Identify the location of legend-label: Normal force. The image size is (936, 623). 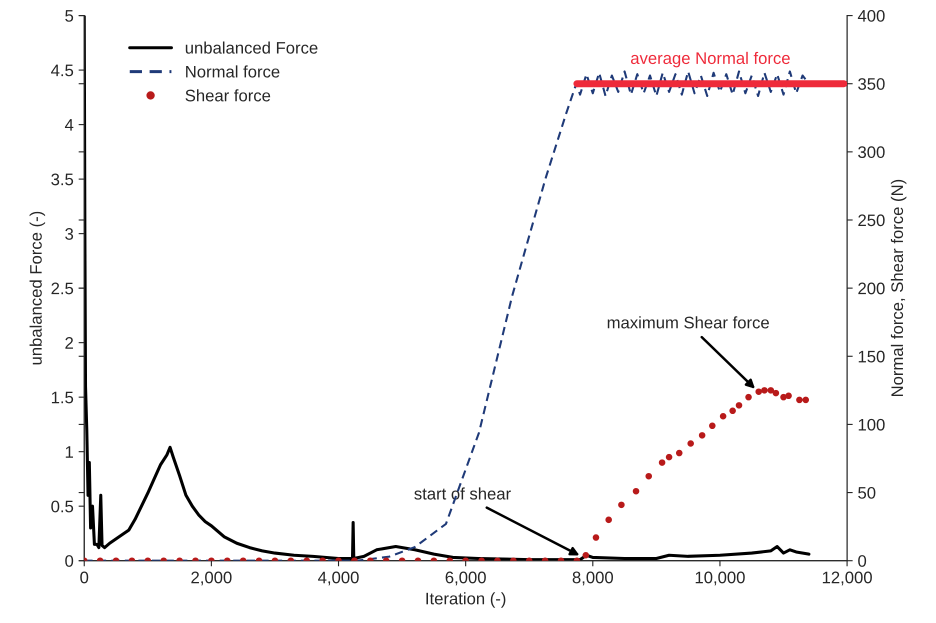
(233, 71).